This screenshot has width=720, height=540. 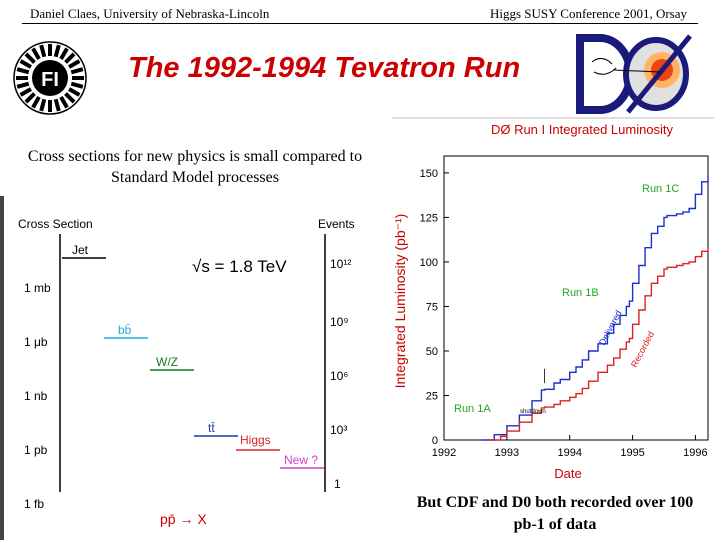 What do you see at coordinates (429, 218) in the screenshot?
I see `lumi-y-tick: 125` at bounding box center [429, 218].